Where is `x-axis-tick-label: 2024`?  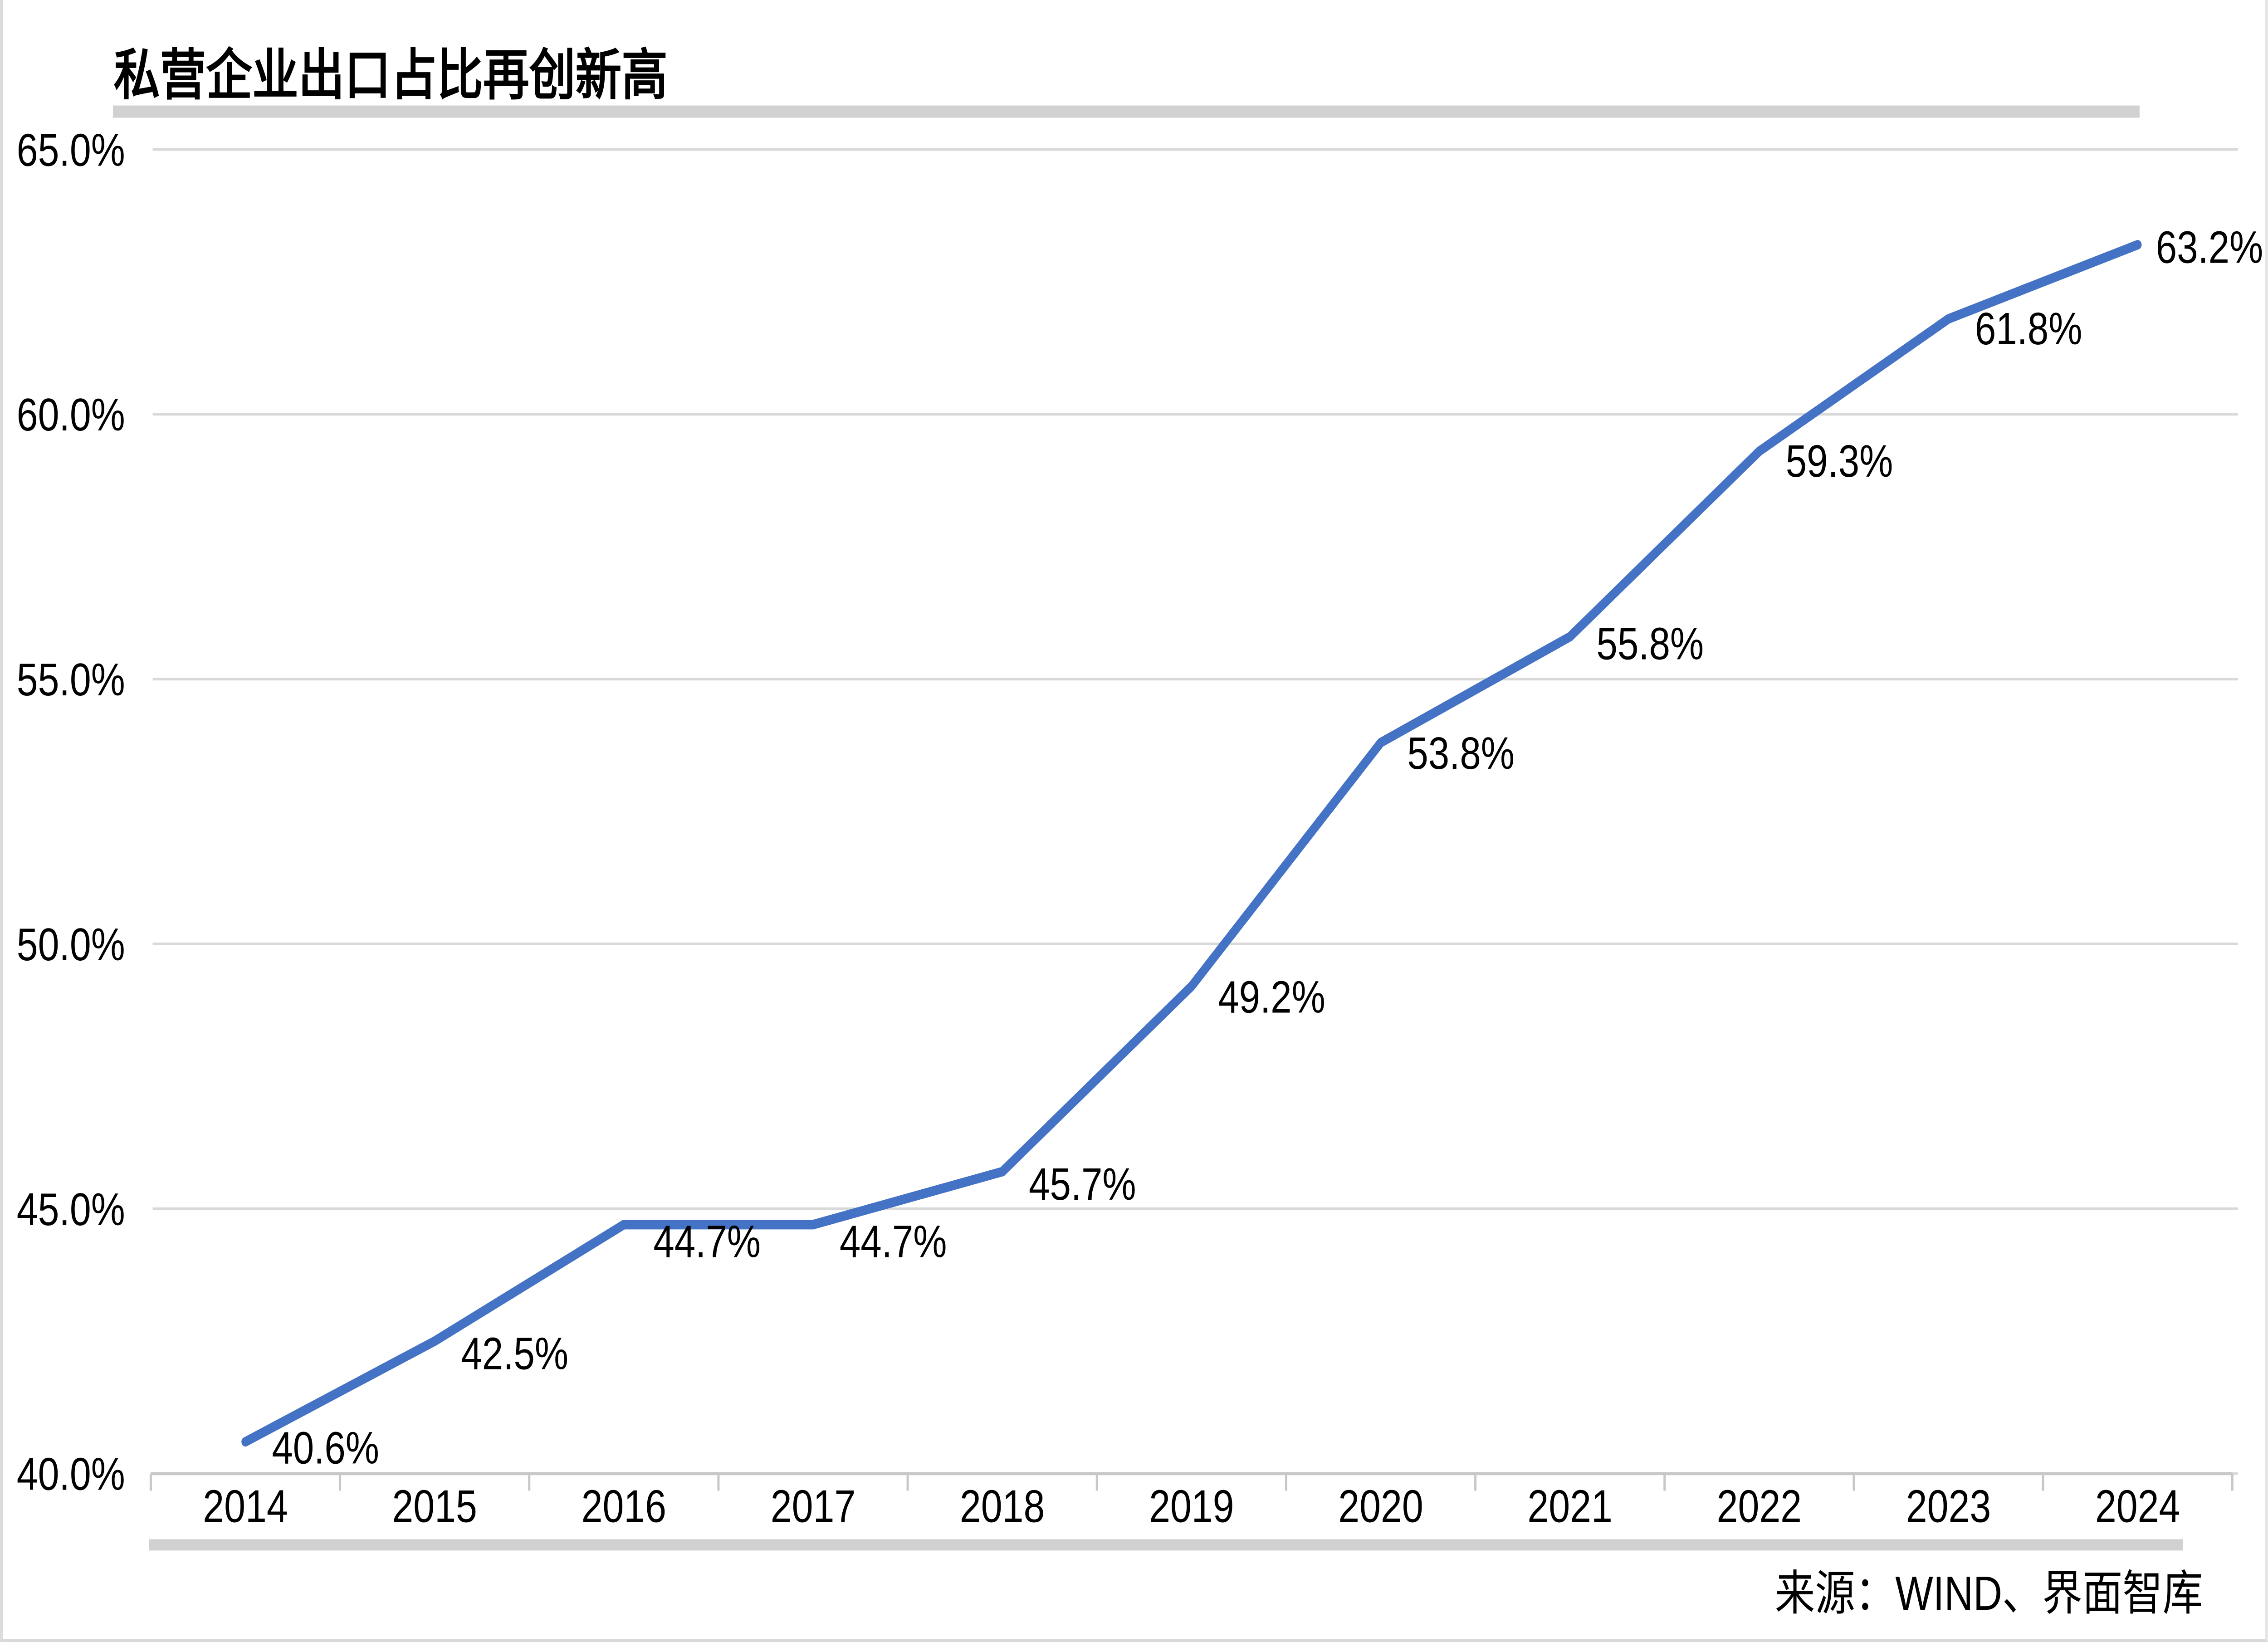
x-axis-tick-label: 2024 is located at coordinates (2137, 1507).